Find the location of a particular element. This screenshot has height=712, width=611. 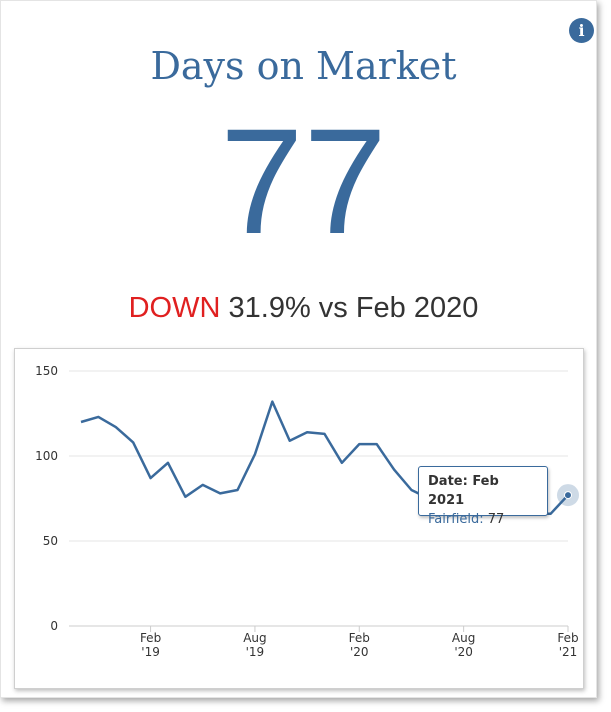

change-text: 31.9% vs Feb 2020 is located at coordinates (353, 308).